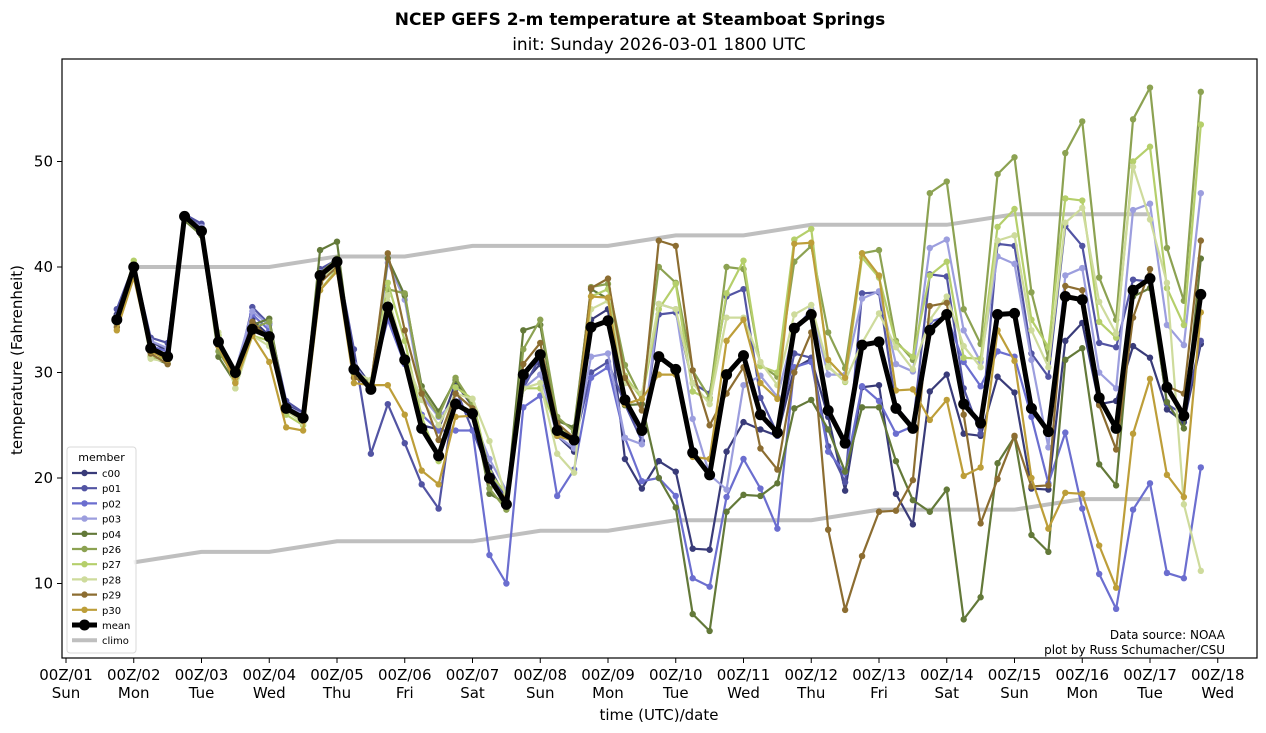  Describe the element at coordinates (84, 518) in the screenshot. I see `legend-marker-p03` at that location.